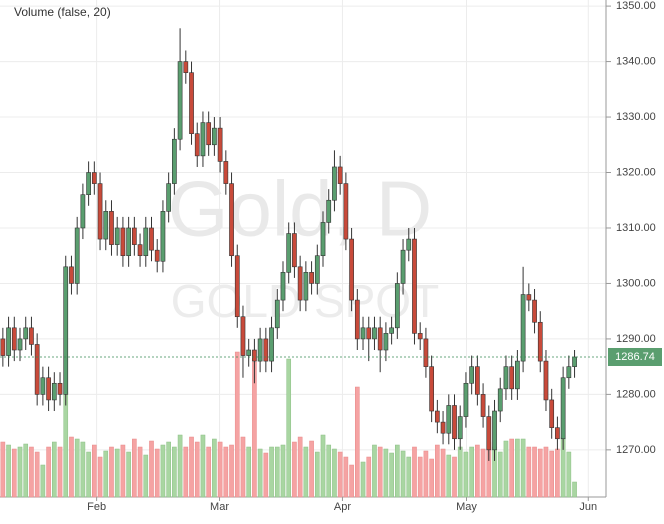 Image resolution: width=664 pixels, height=524 pixels. I want to click on volume-label: Volume (false, 20), so click(62, 12).